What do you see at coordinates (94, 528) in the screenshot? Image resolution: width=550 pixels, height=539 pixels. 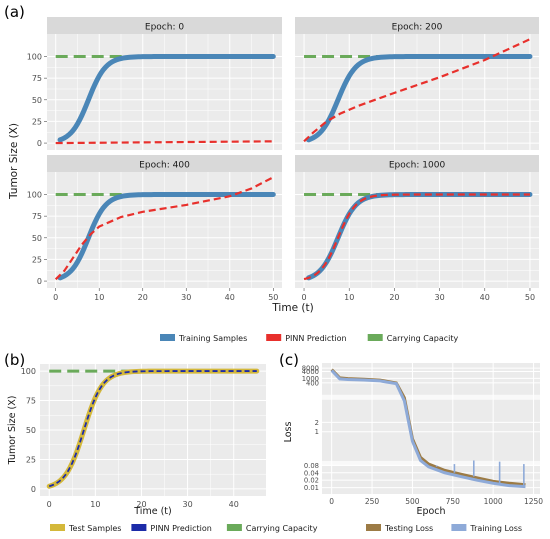 I see `legend-label: Test Samples` at bounding box center [94, 528].